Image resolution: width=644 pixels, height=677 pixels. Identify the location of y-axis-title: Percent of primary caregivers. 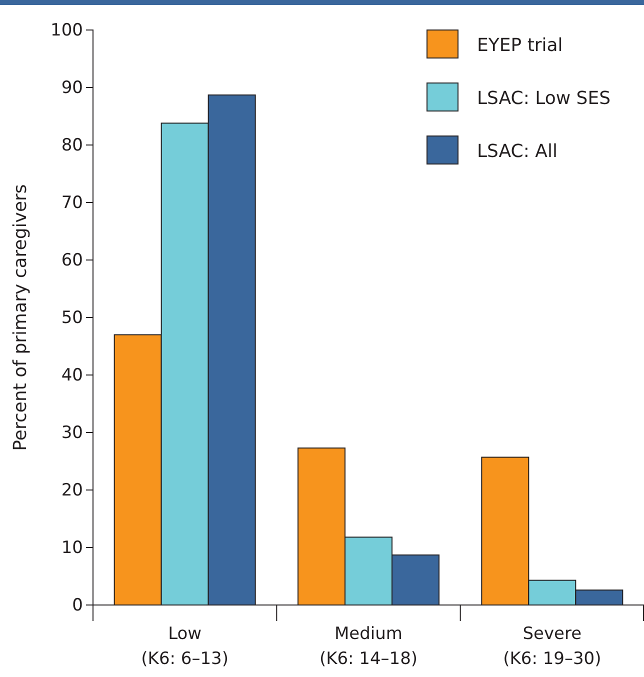
(20, 317).